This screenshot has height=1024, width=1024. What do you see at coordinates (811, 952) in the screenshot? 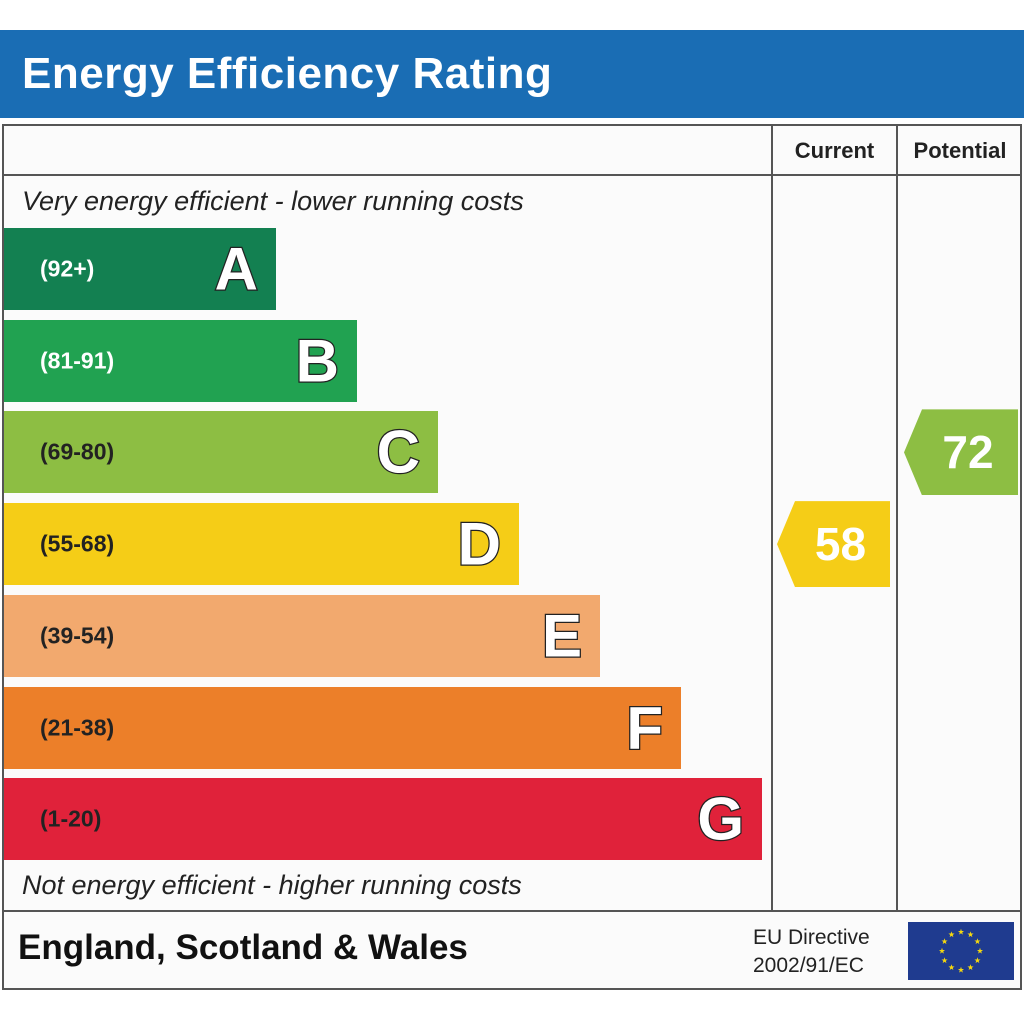
I see `eu-directive-text: EU Directive 2002/91/EC` at bounding box center [811, 952].